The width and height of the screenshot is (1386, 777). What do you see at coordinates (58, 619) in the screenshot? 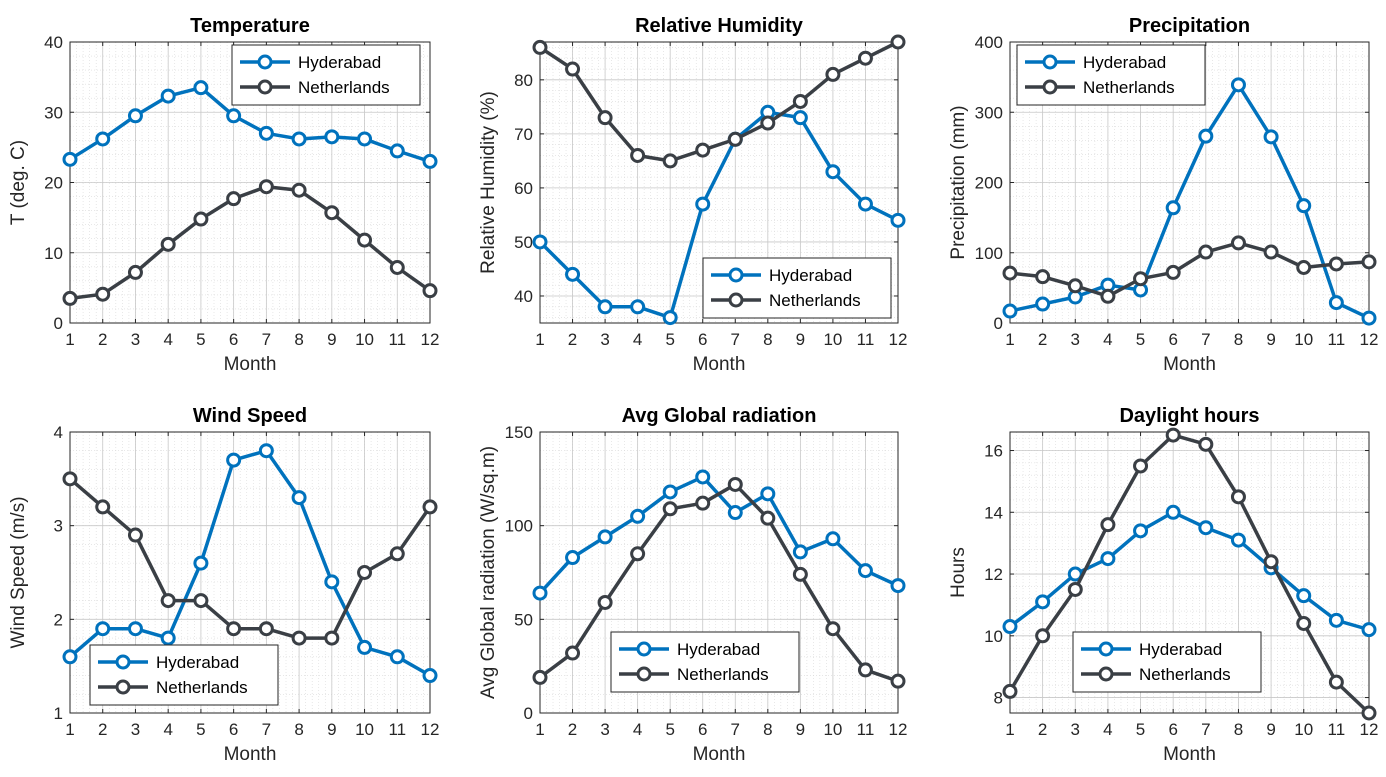
I see `y-tick-label: 2` at bounding box center [58, 619].